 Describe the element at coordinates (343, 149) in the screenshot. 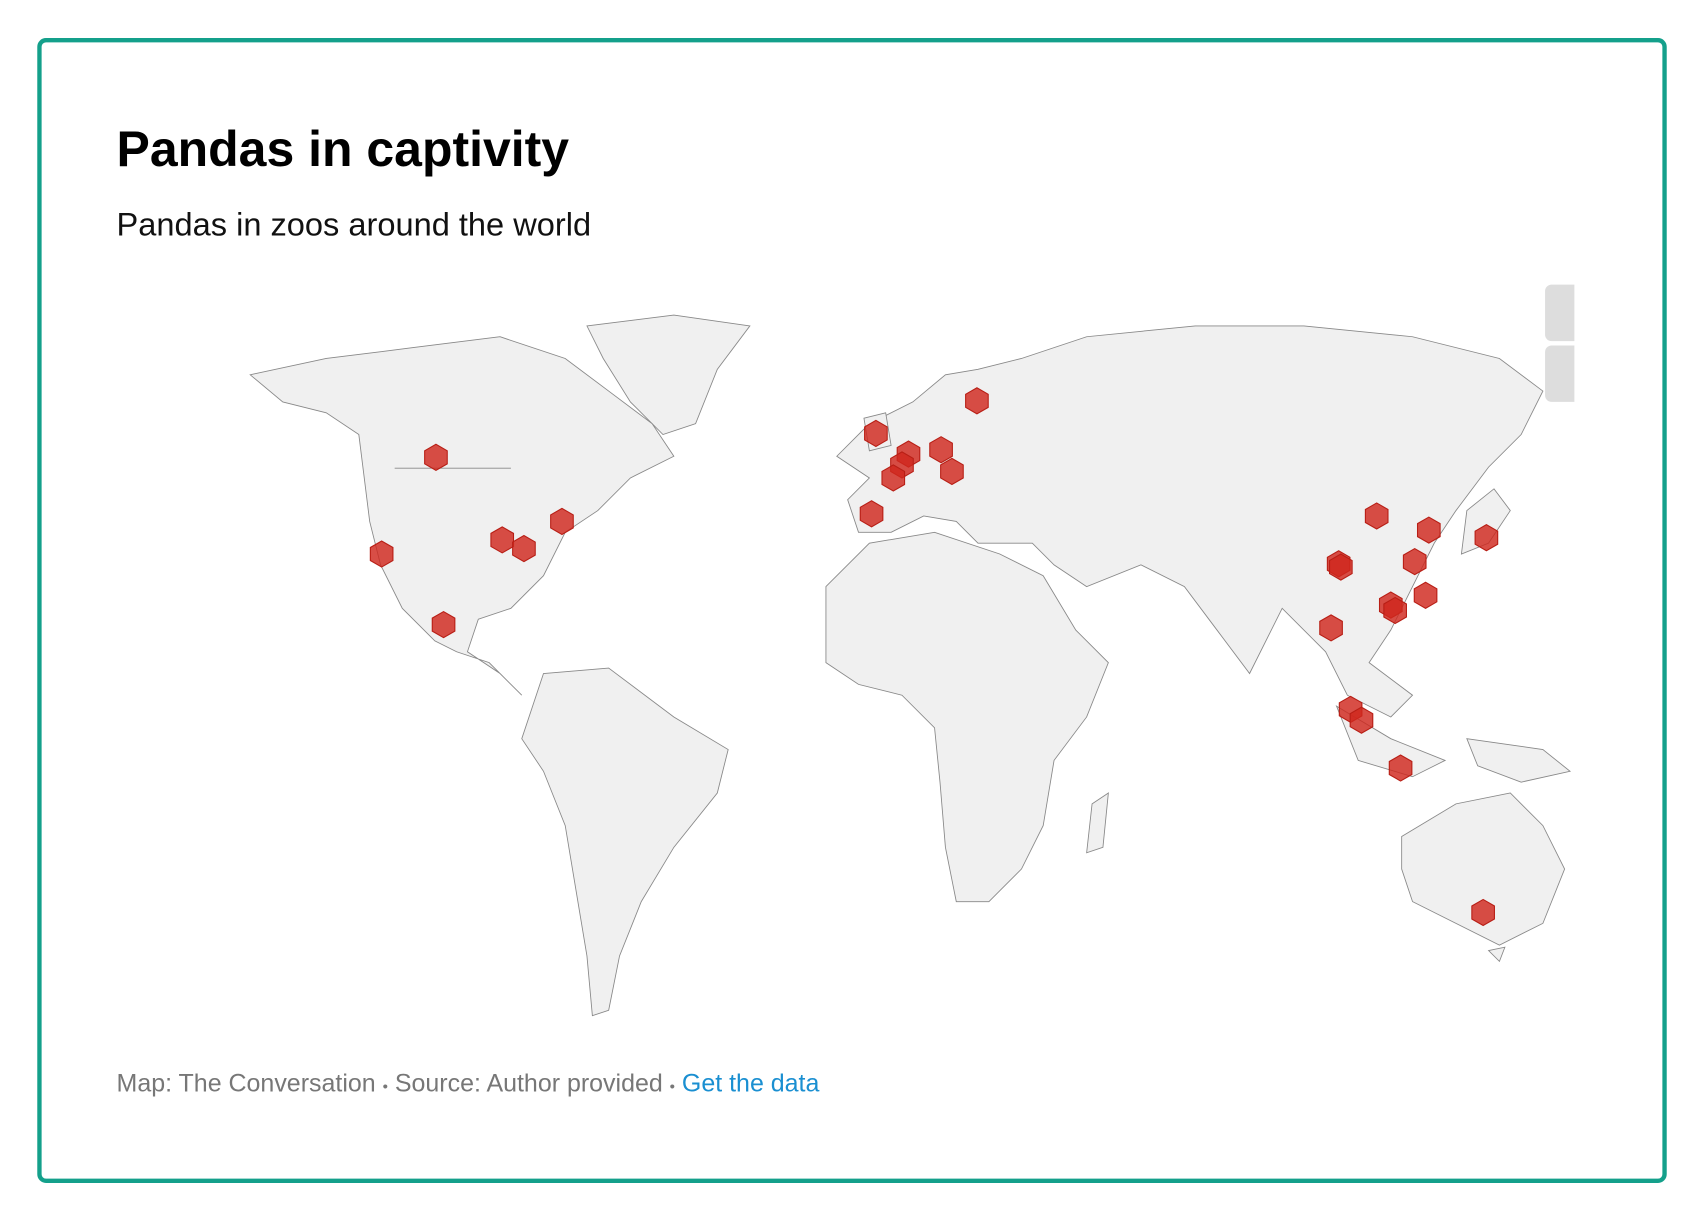

I see `title: Pandas in captivity` at that location.